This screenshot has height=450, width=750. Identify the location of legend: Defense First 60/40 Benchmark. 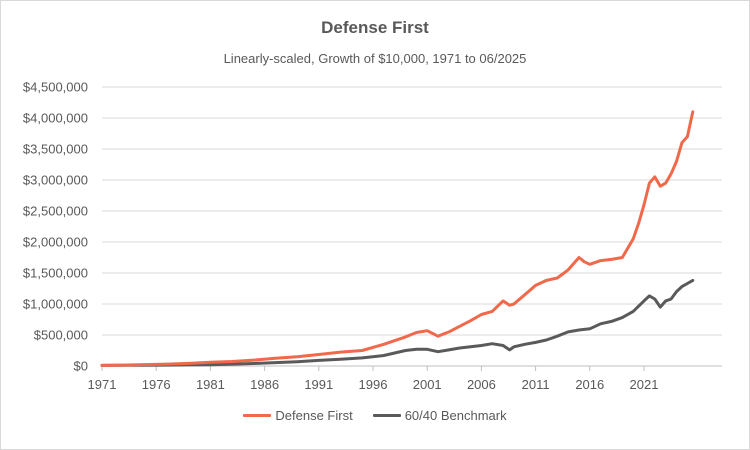
(375, 415).